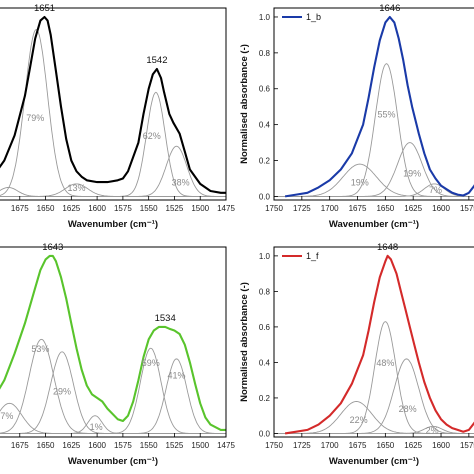  What do you see at coordinates (432, 430) in the screenshot?
I see `component-percent-label: 2%` at bounding box center [432, 430].